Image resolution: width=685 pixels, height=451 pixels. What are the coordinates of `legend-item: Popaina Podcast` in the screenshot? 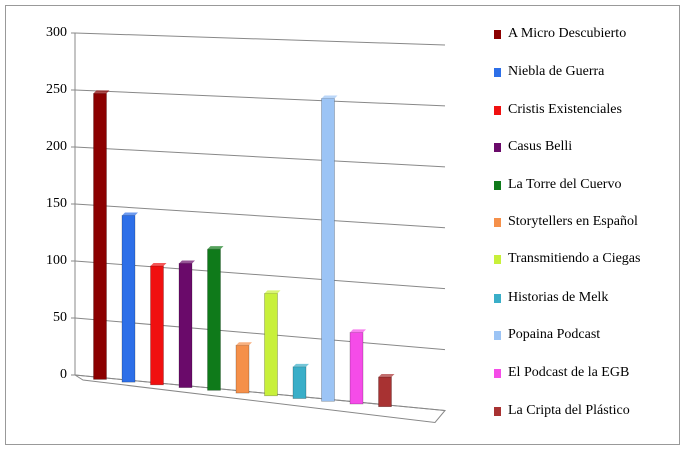 It's located at (584, 335).